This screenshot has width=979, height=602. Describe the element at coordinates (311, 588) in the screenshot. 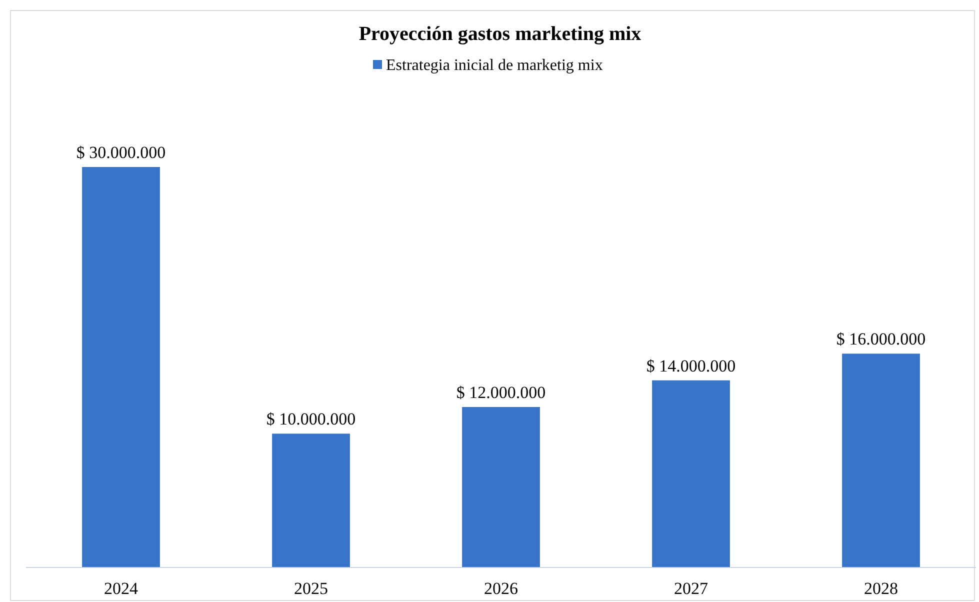

I see `x-tick-label: 2025` at that location.